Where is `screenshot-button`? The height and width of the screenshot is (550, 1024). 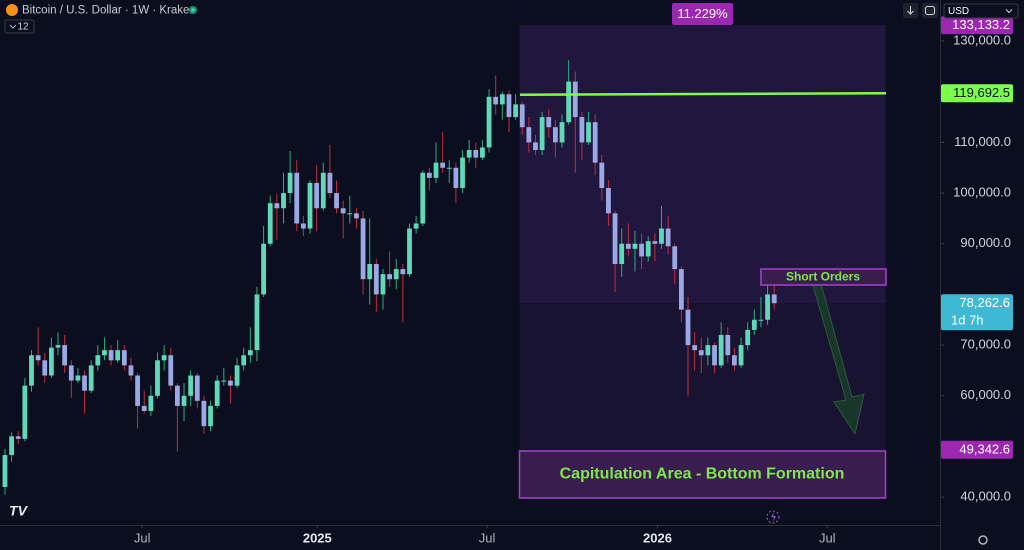 screenshot-button is located at coordinates (930, 10).